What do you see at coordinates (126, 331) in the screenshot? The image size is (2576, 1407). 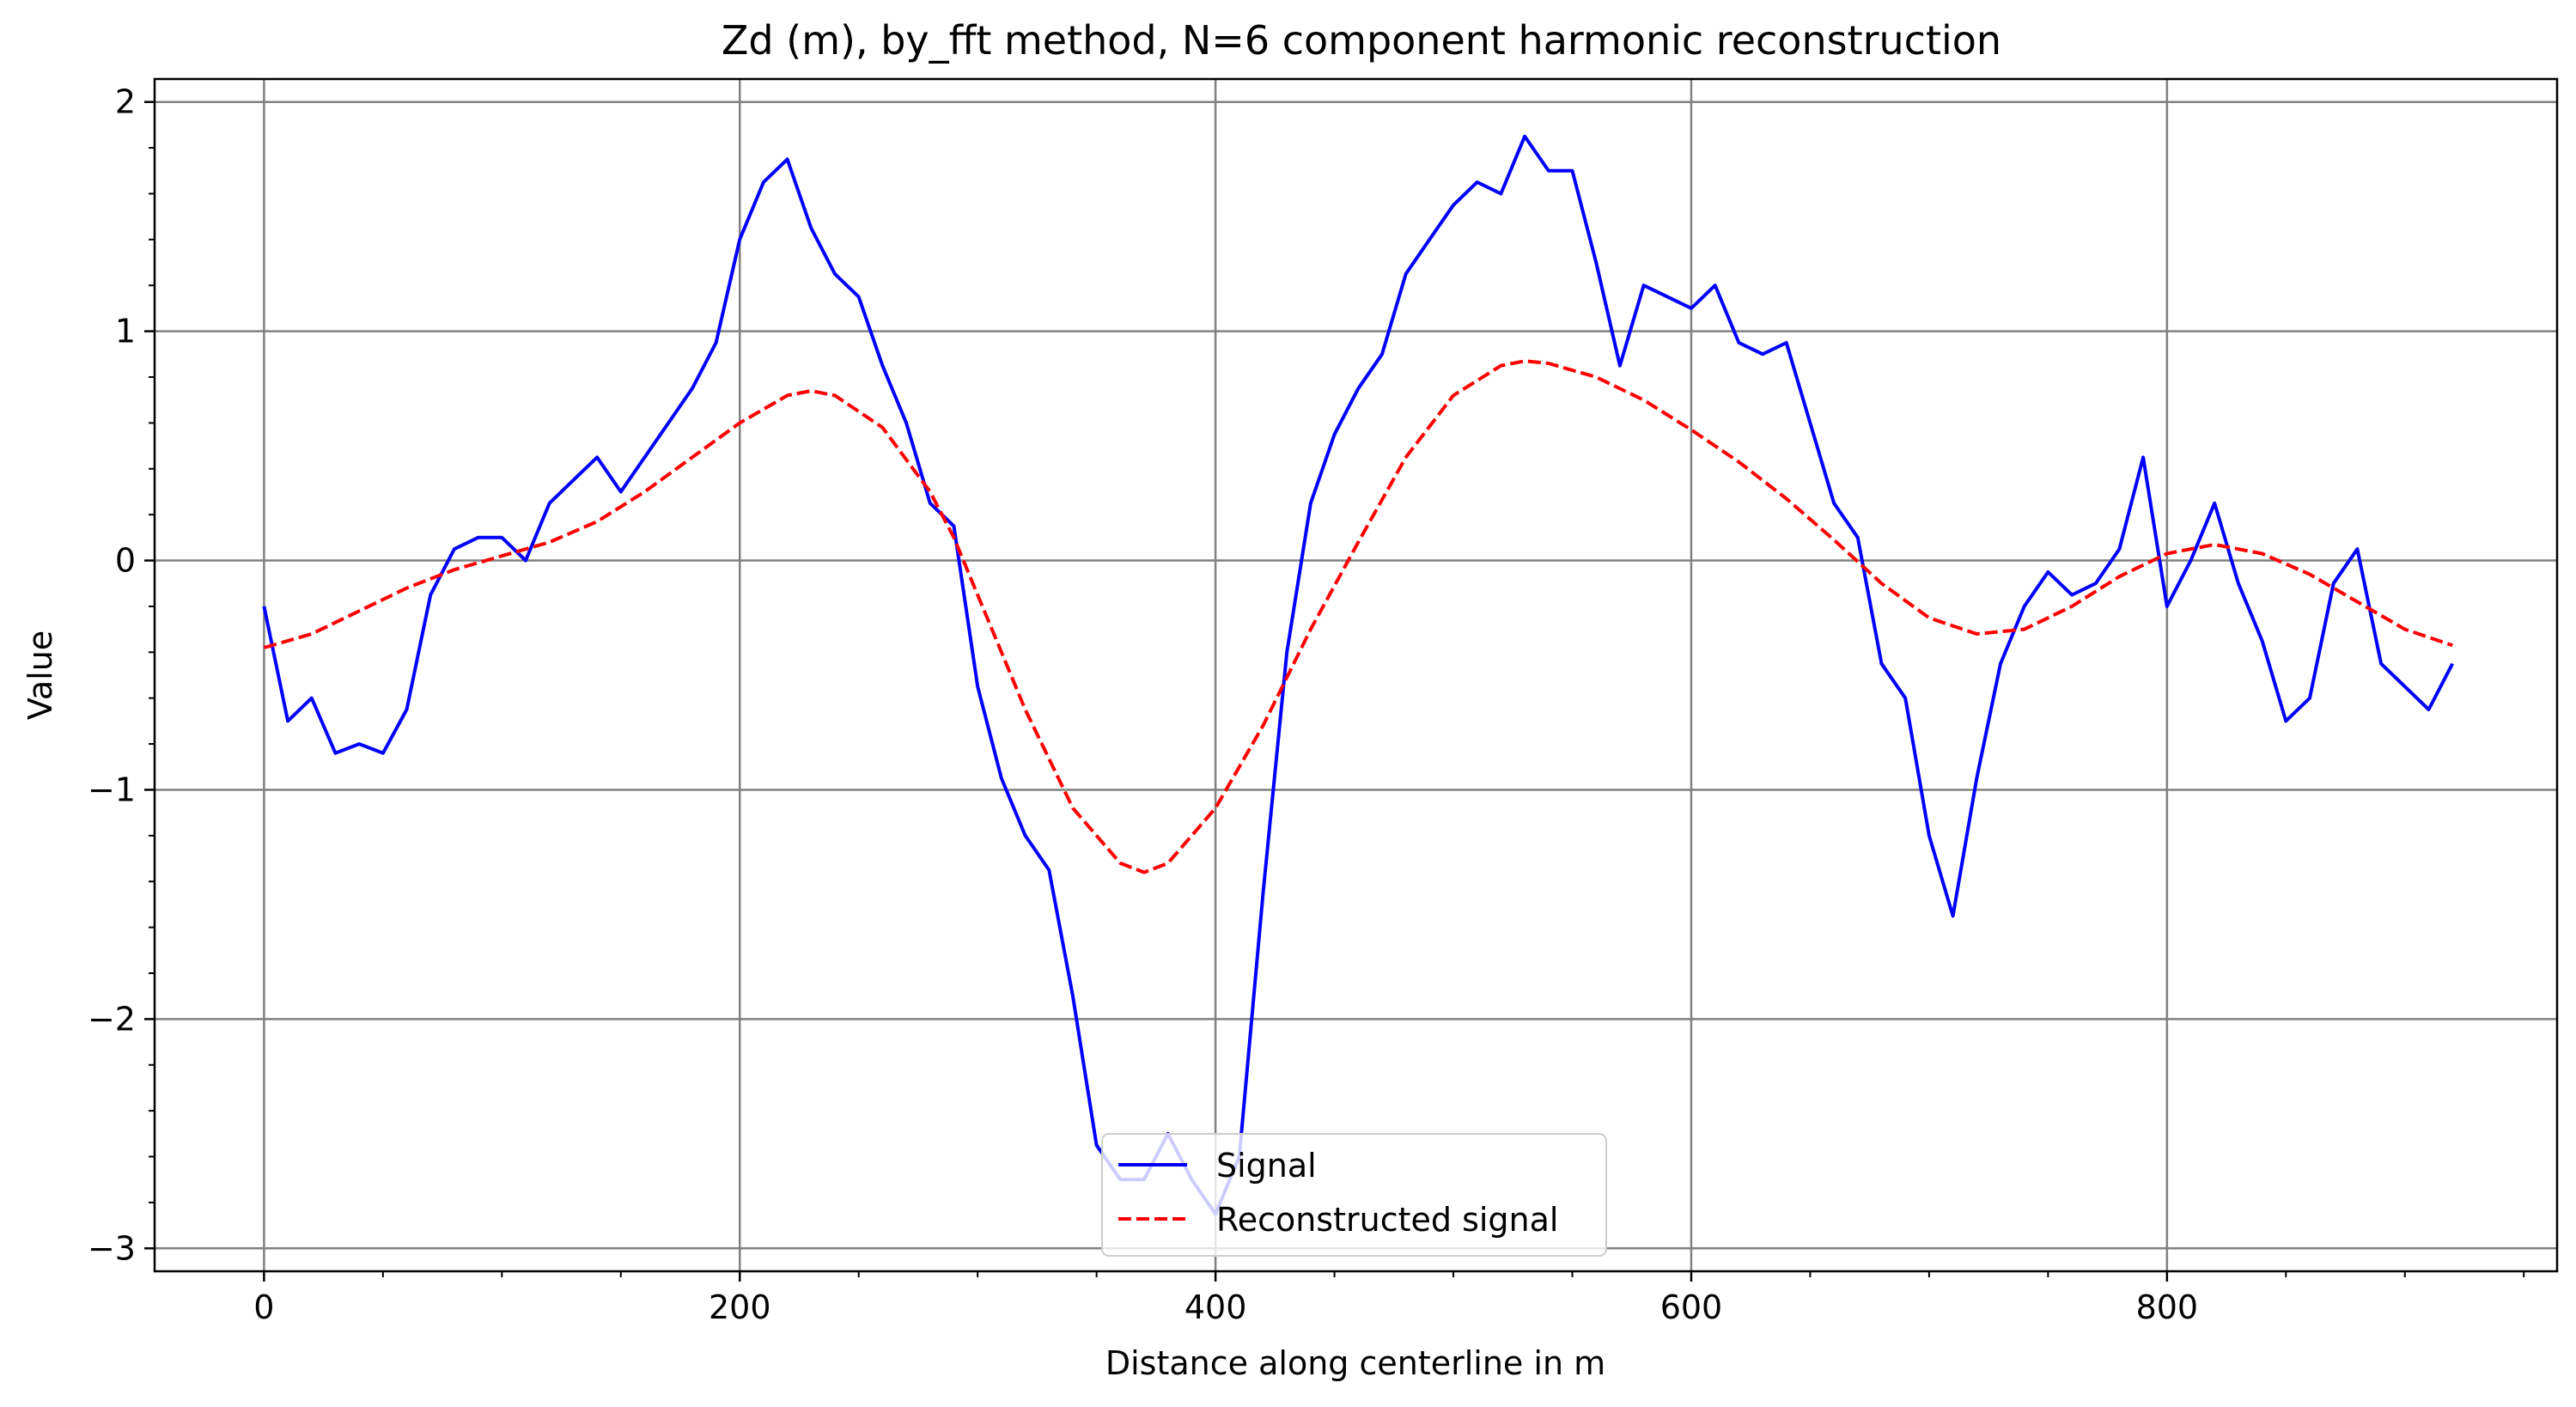 I see `y-tick-label: 1` at bounding box center [126, 331].